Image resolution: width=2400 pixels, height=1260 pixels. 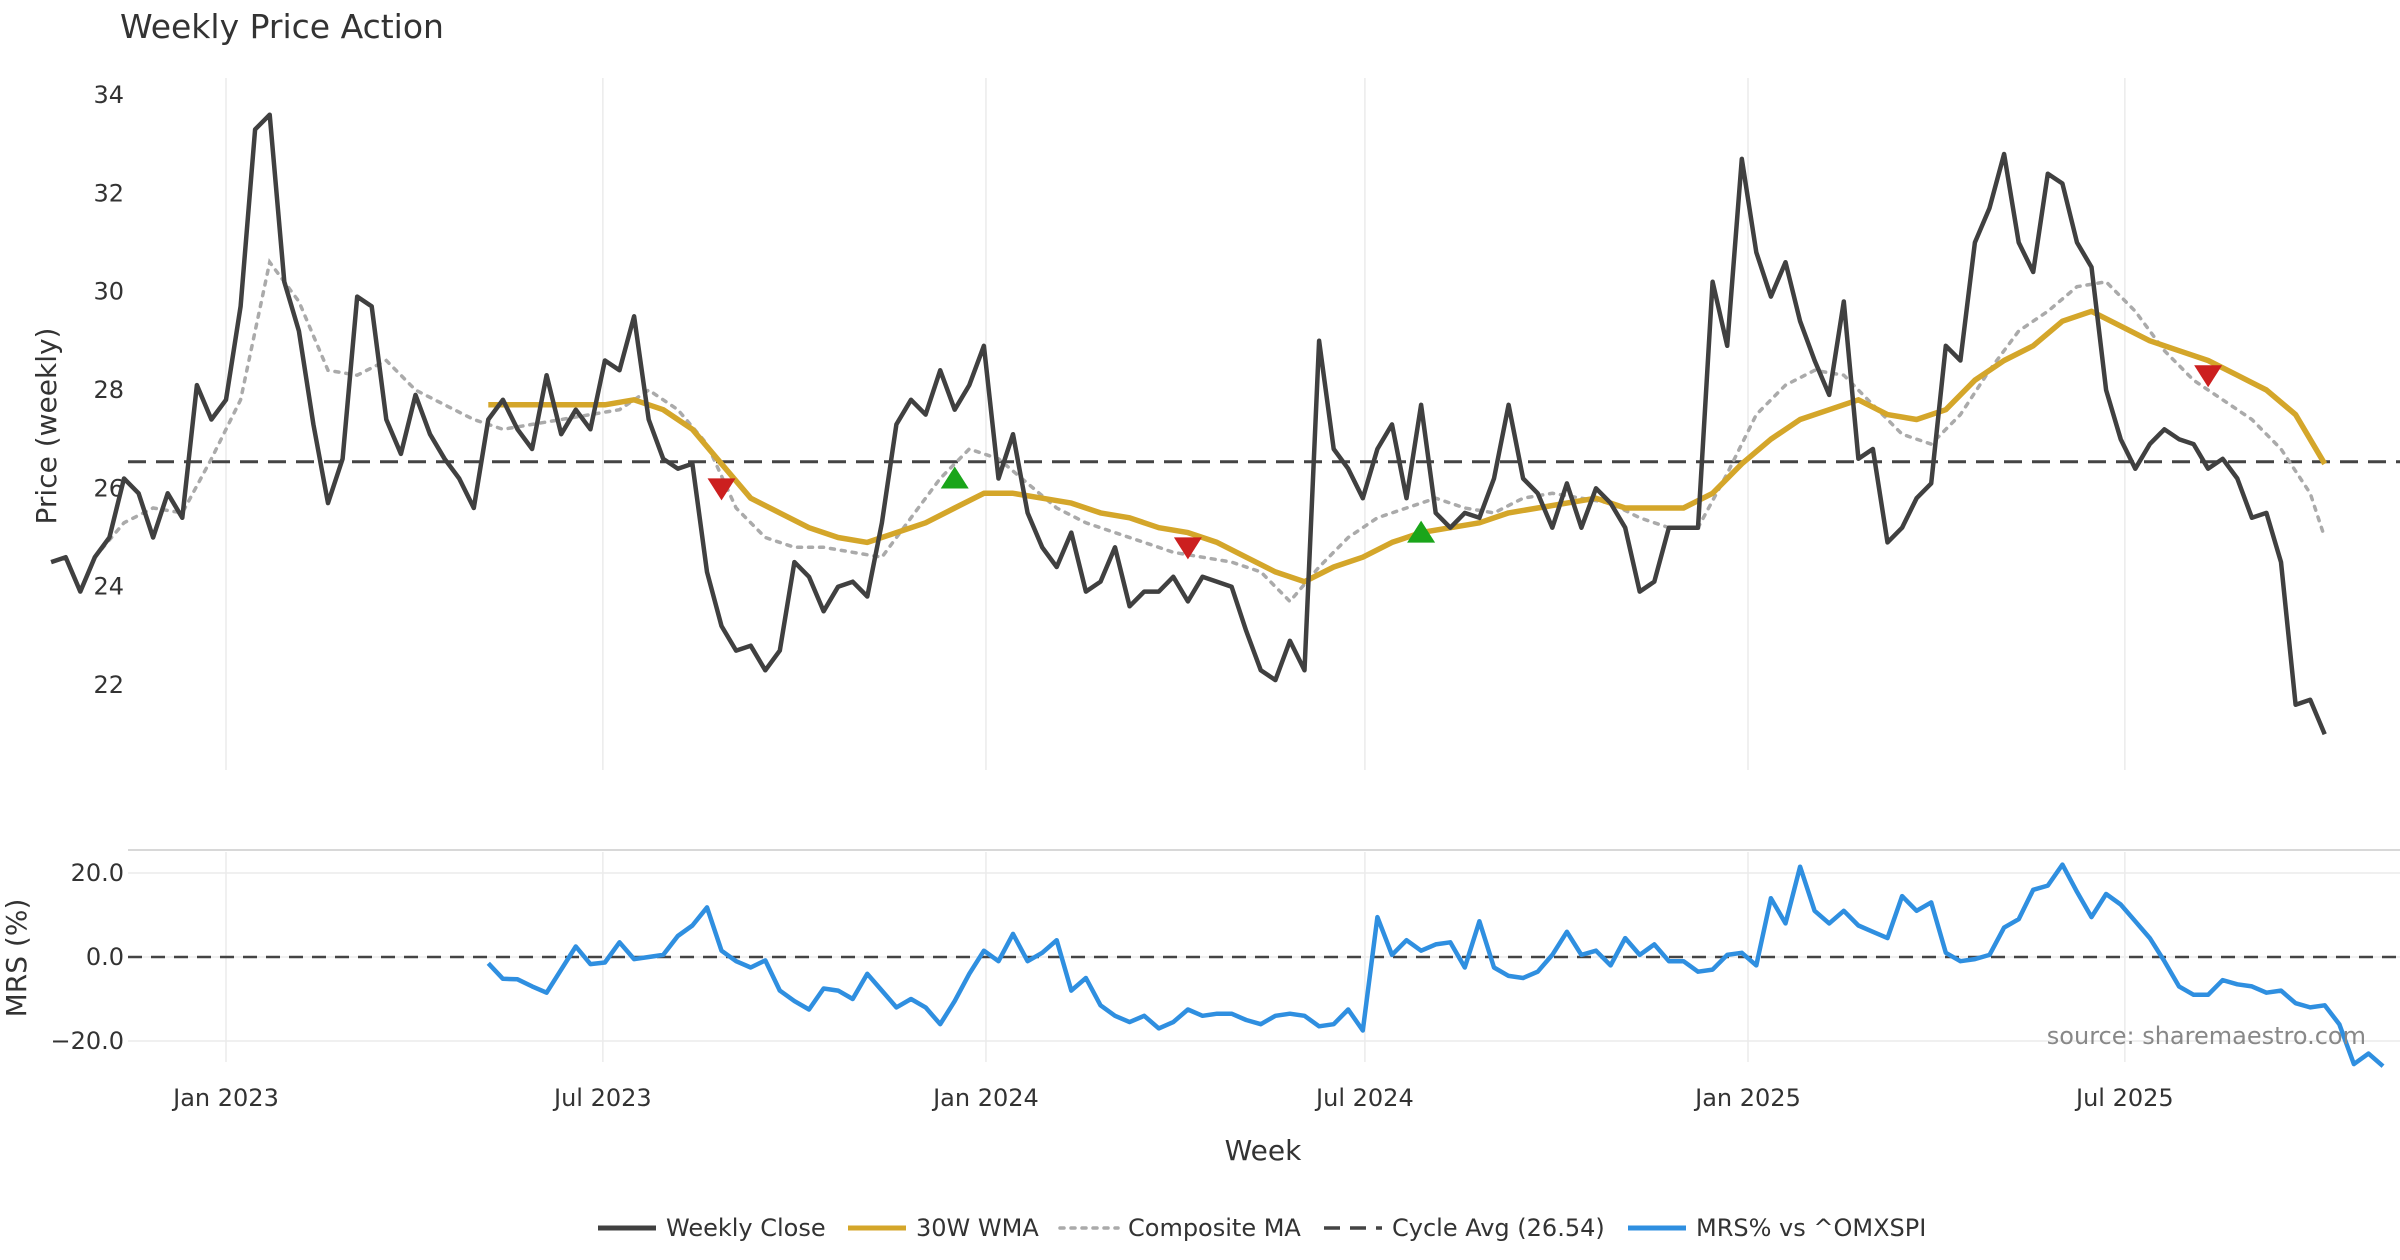 What do you see at coordinates (1364, 1098) in the screenshot?
I see `x-tick-label: Jul 2024` at bounding box center [1364, 1098].